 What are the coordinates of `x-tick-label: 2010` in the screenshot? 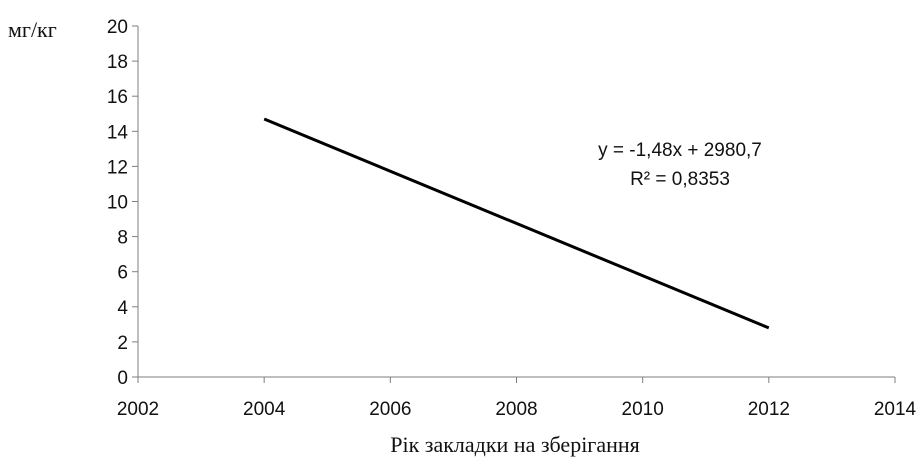 It's located at (643, 409).